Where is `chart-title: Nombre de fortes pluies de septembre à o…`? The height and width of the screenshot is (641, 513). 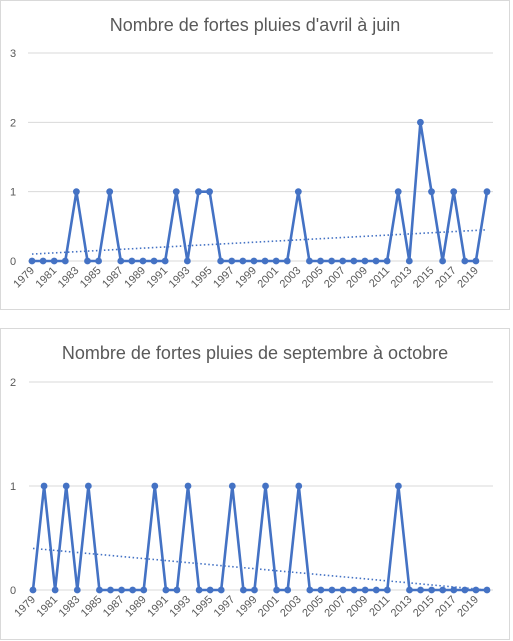 chart-title: Nombre de fortes pluies de septembre à o… is located at coordinates (255, 353).